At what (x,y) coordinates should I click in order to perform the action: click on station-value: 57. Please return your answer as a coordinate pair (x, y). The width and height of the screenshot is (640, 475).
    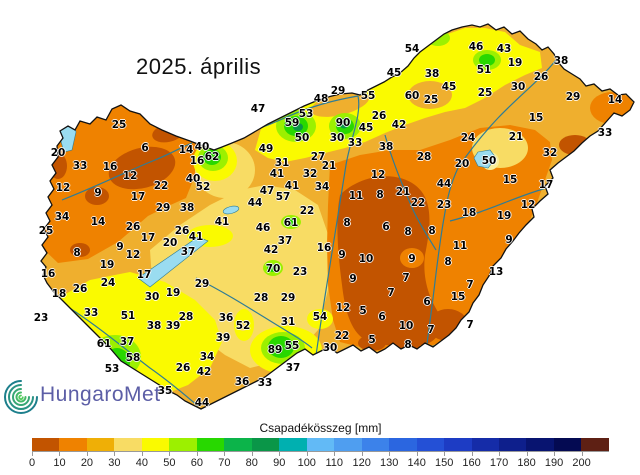
    Looking at the image, I should click on (283, 197).